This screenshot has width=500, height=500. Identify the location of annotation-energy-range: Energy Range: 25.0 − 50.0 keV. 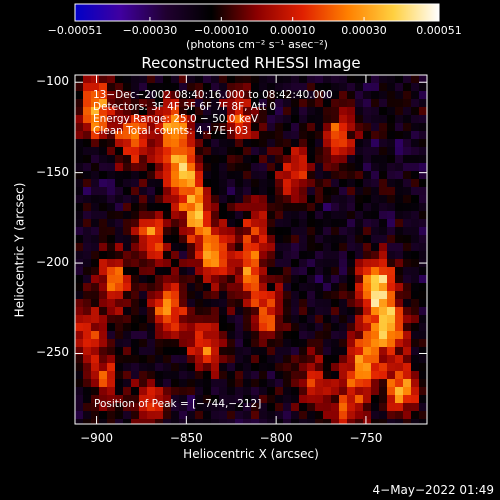
(176, 119).